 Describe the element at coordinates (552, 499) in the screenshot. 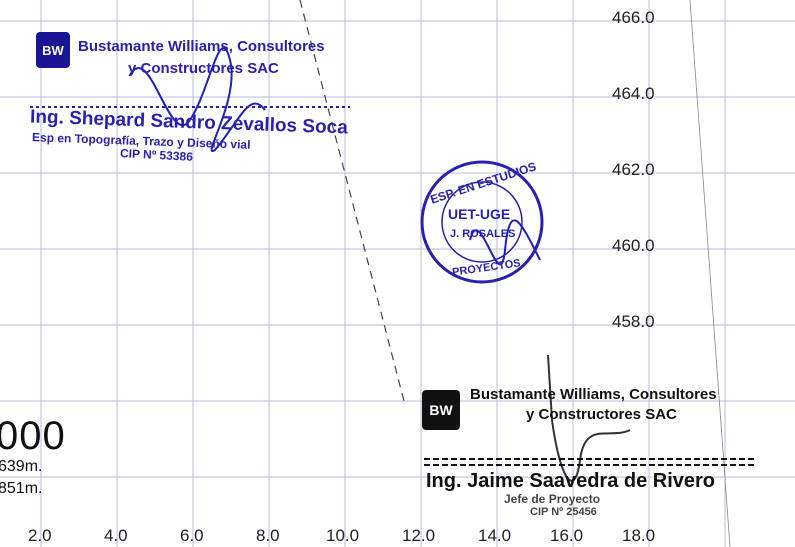

I see `stamp-bottom-role: Jefe de Proyecto` at that location.